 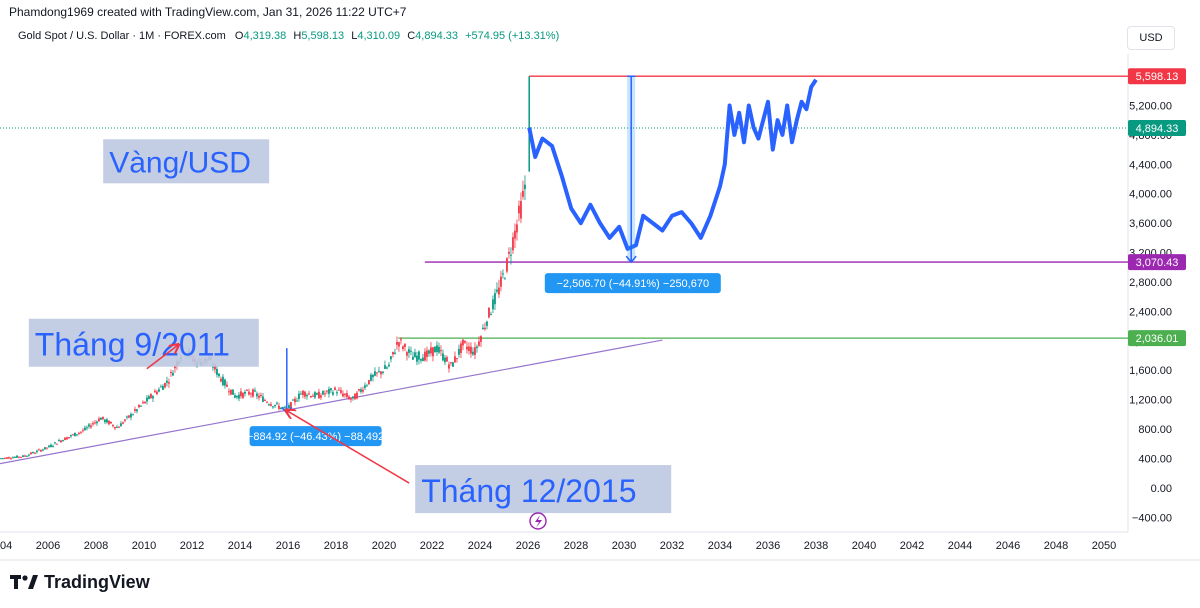 I want to click on x-tick-label: 2036, so click(x=768, y=546).